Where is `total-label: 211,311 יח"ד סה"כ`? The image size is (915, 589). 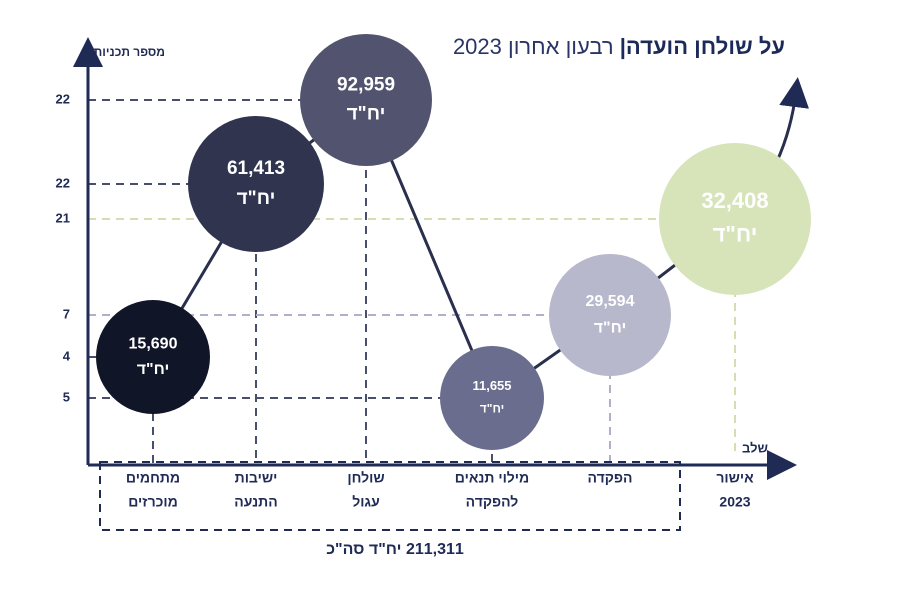 total-label: 211,311 יח"ד סה"כ is located at coordinates (395, 549).